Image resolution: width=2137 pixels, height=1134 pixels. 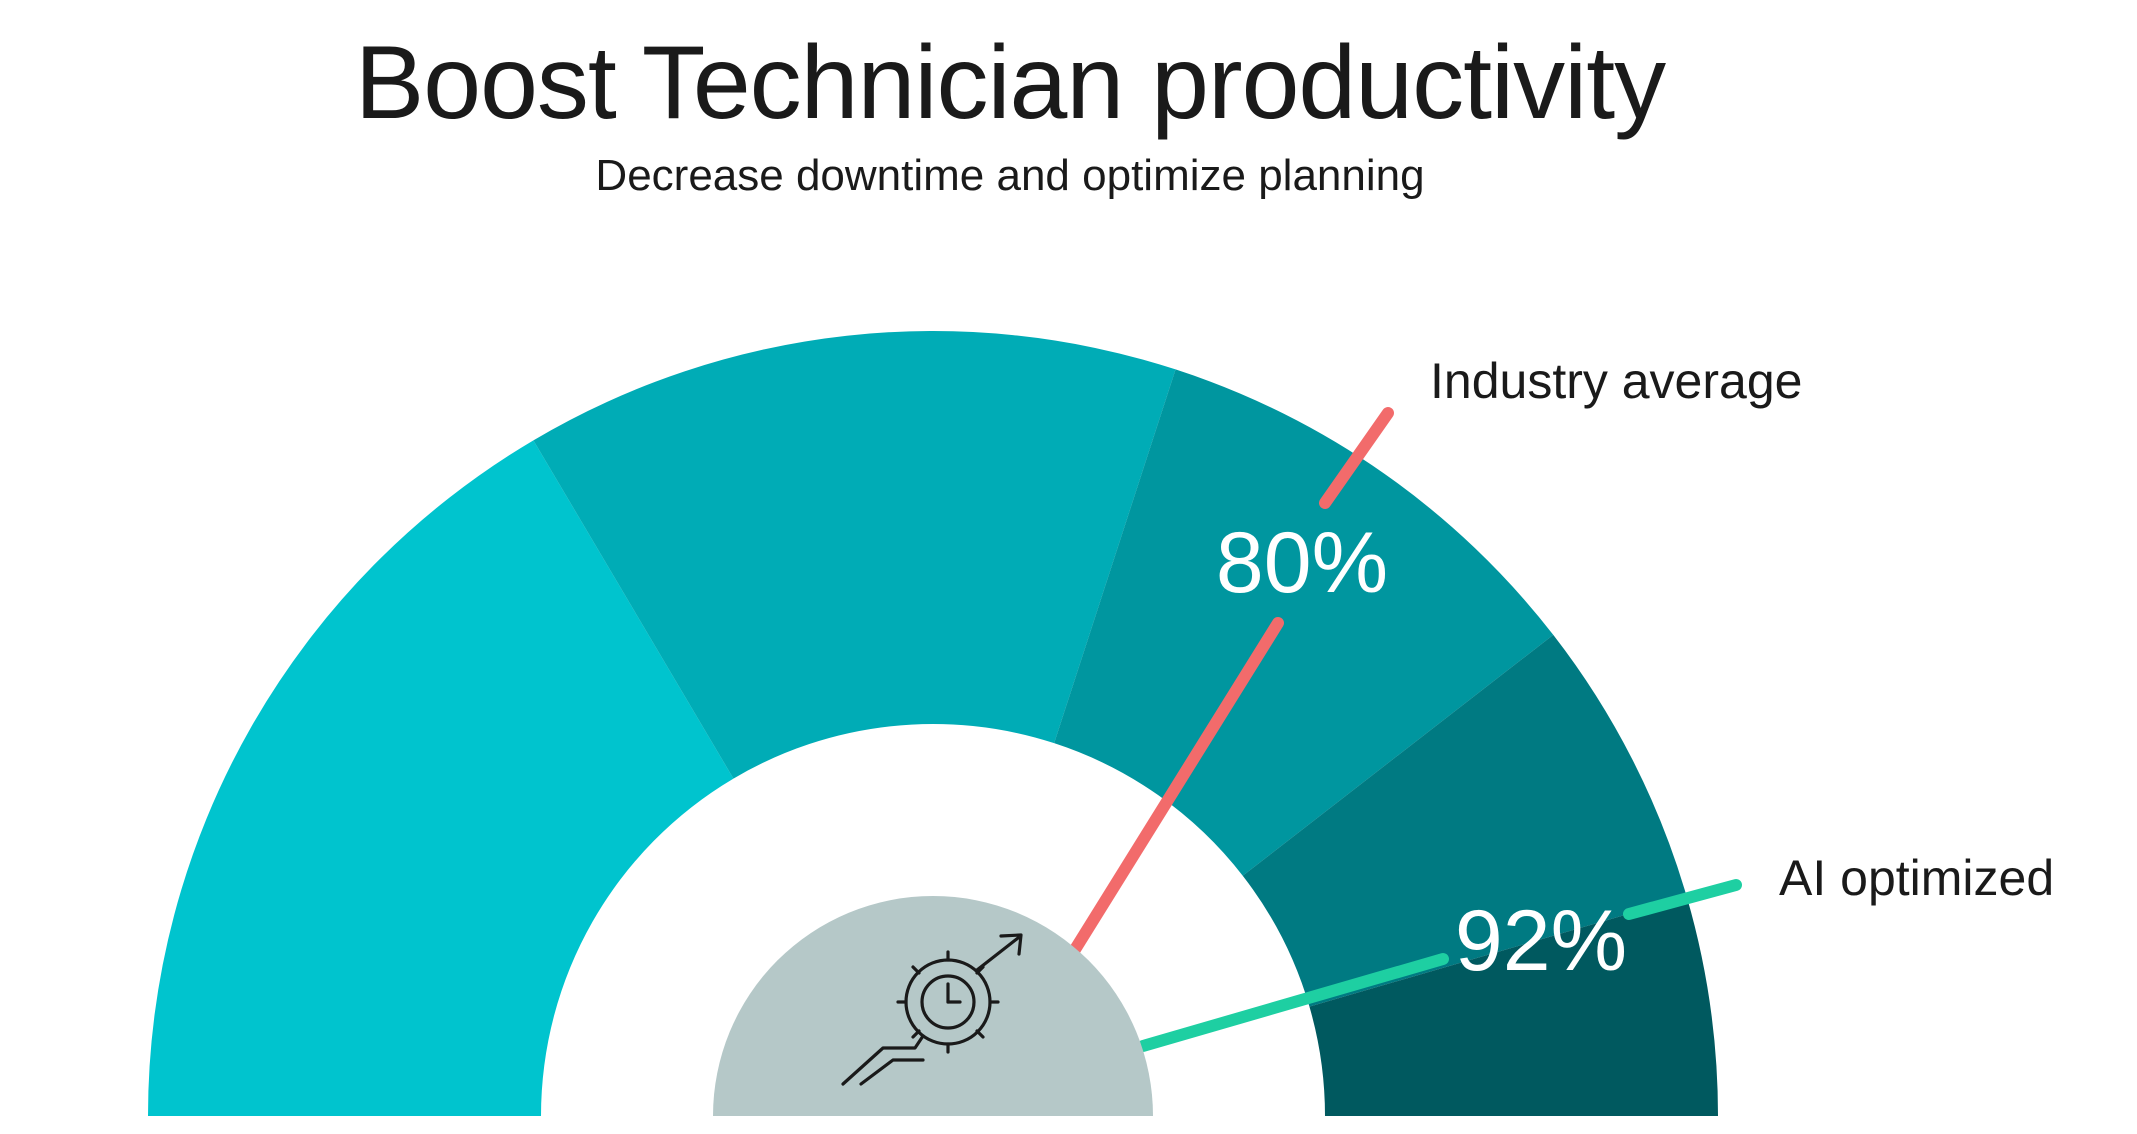 What do you see at coordinates (1356, 458) in the screenshot?
I see `marker-line-industry-average-outer` at bounding box center [1356, 458].